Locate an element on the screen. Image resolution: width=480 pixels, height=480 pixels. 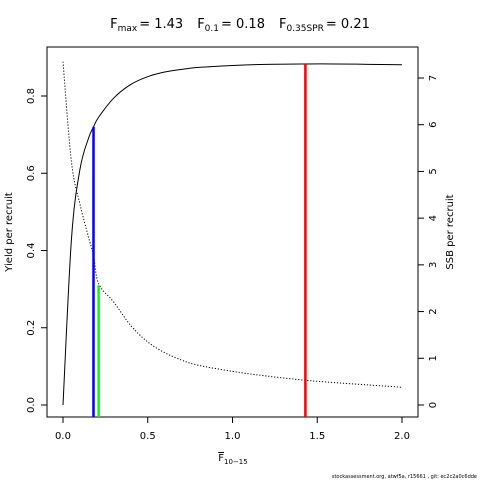
y-right-tick-label: 5 is located at coordinates (433, 171).